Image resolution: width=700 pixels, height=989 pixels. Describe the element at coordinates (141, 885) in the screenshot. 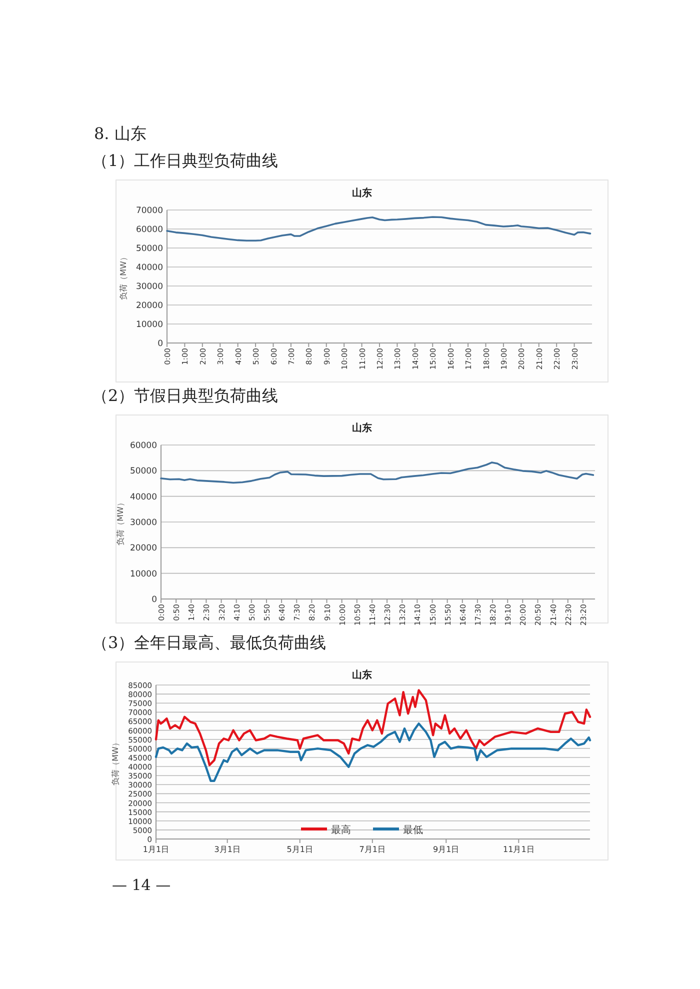

I see `text: — 14 —` at that location.